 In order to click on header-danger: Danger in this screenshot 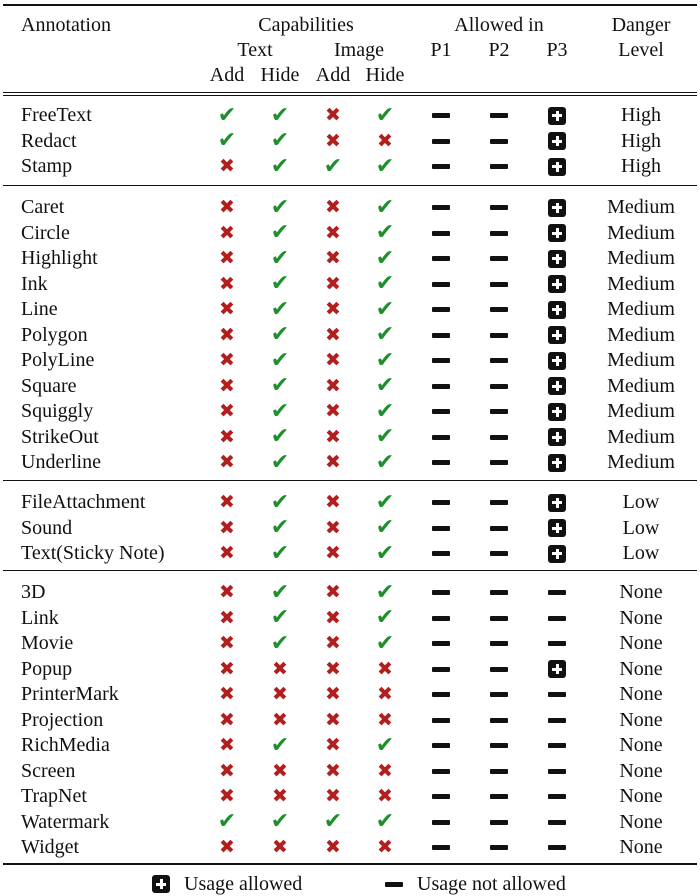, I will do `click(641, 25)`.